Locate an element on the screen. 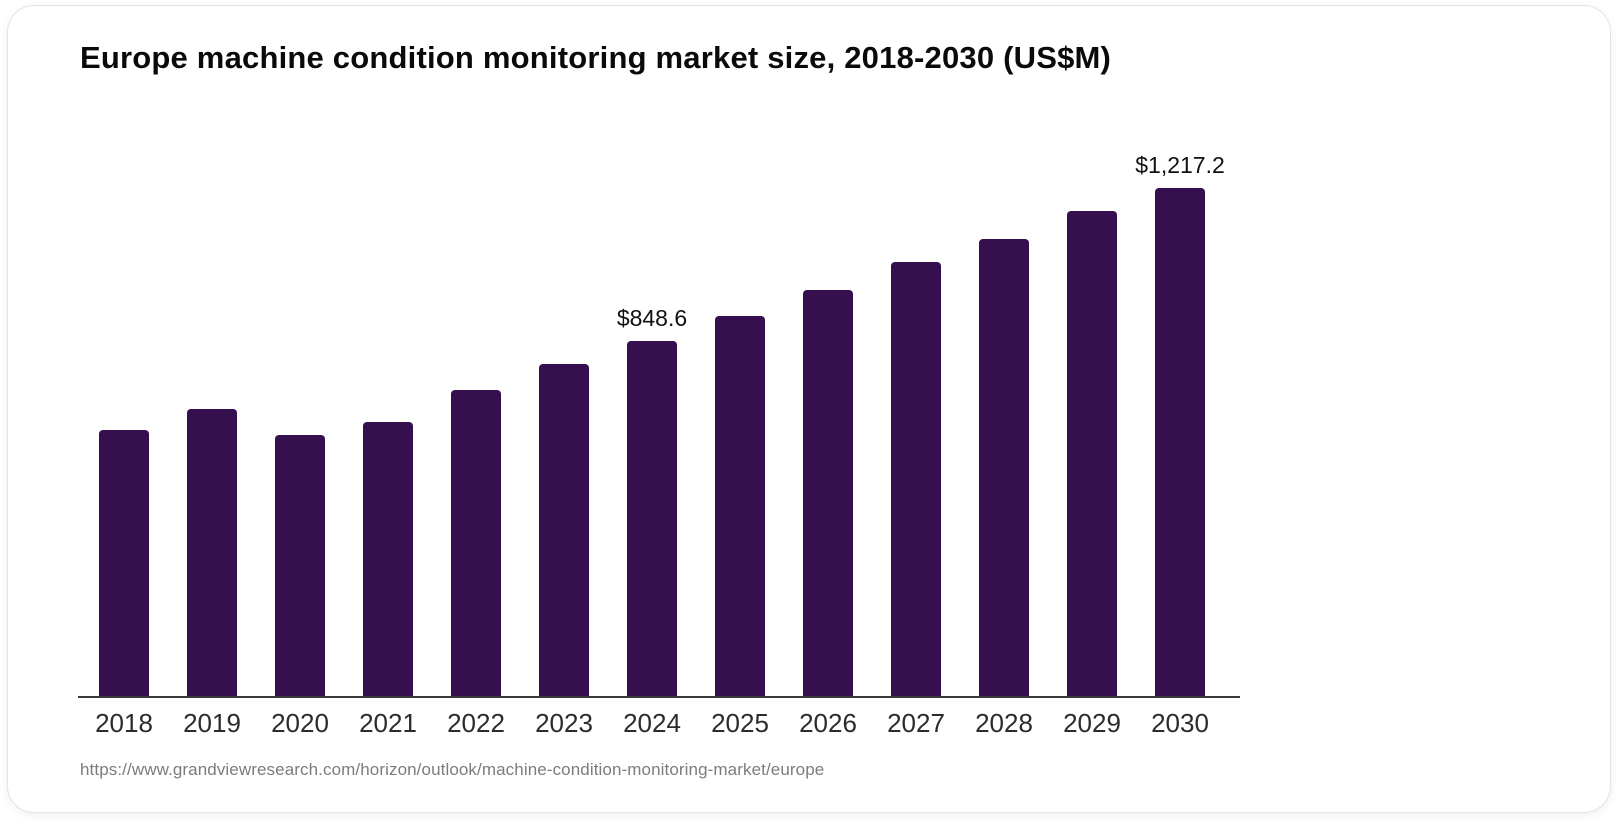  bar-column-2020 is located at coordinates (300, 424).